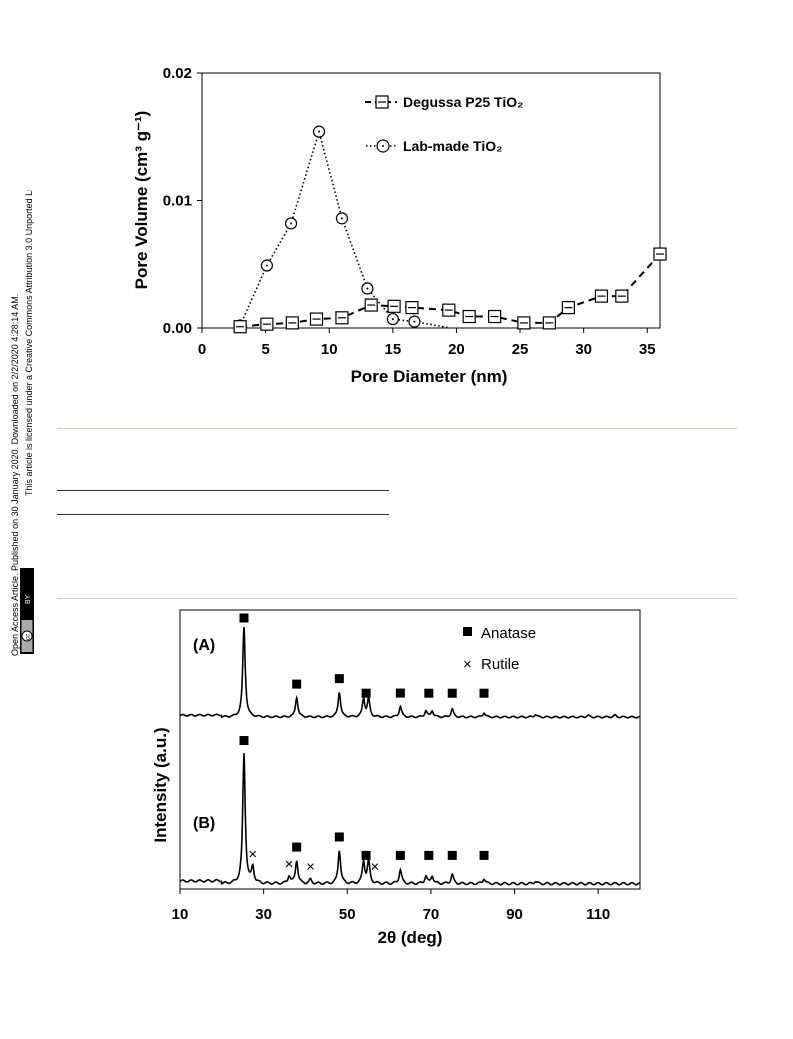  Describe the element at coordinates (583, 349) in the screenshot. I see `x-tick-label: 30` at that location.